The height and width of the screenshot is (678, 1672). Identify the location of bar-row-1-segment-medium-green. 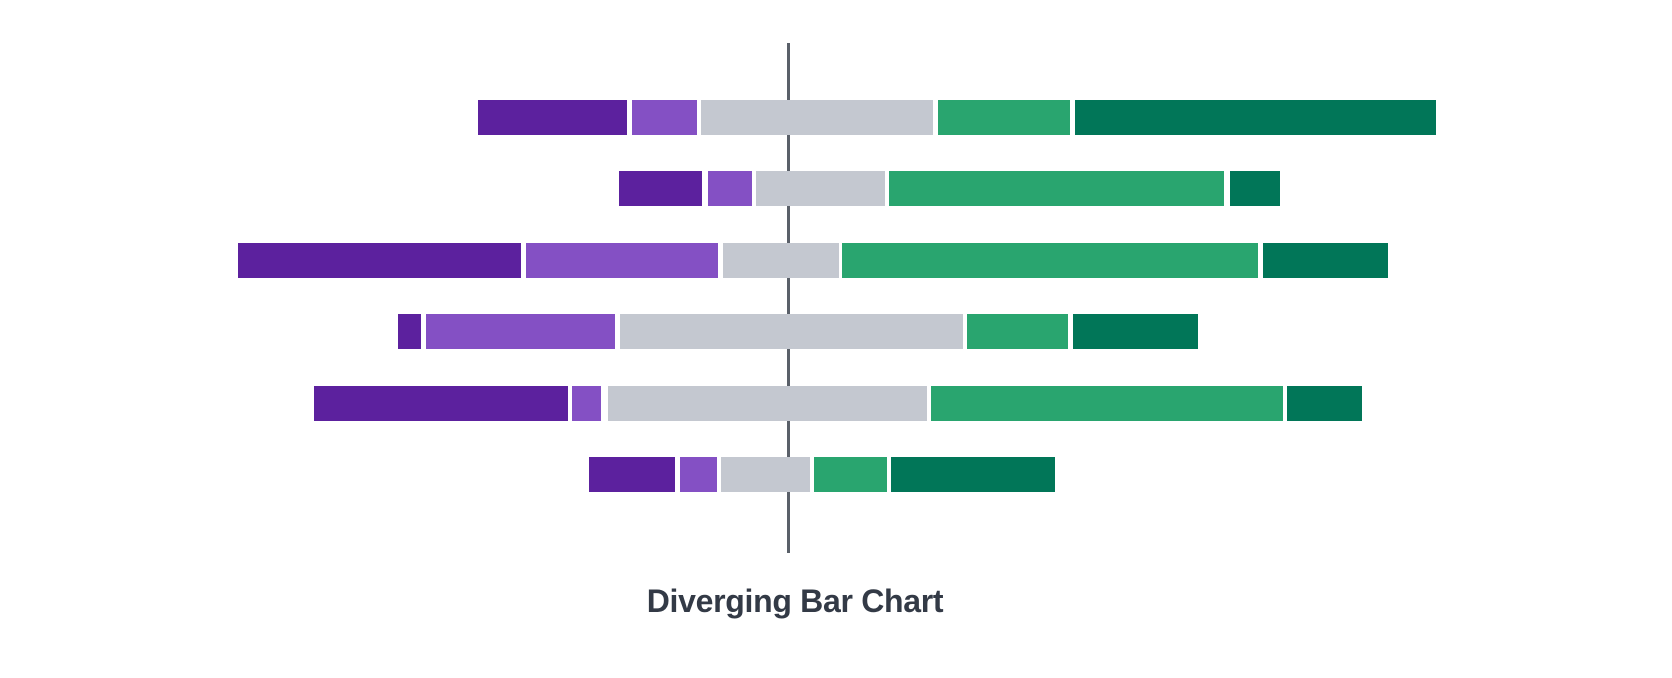
(1004, 117).